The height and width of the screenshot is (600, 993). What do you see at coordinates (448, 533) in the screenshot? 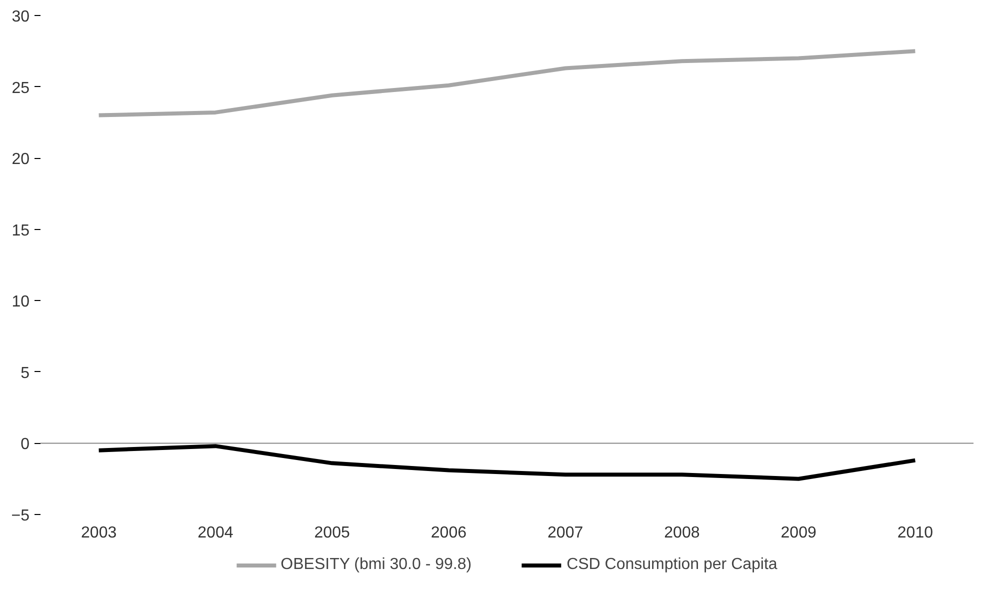
I see `x-tick-label: 2006` at bounding box center [448, 533].